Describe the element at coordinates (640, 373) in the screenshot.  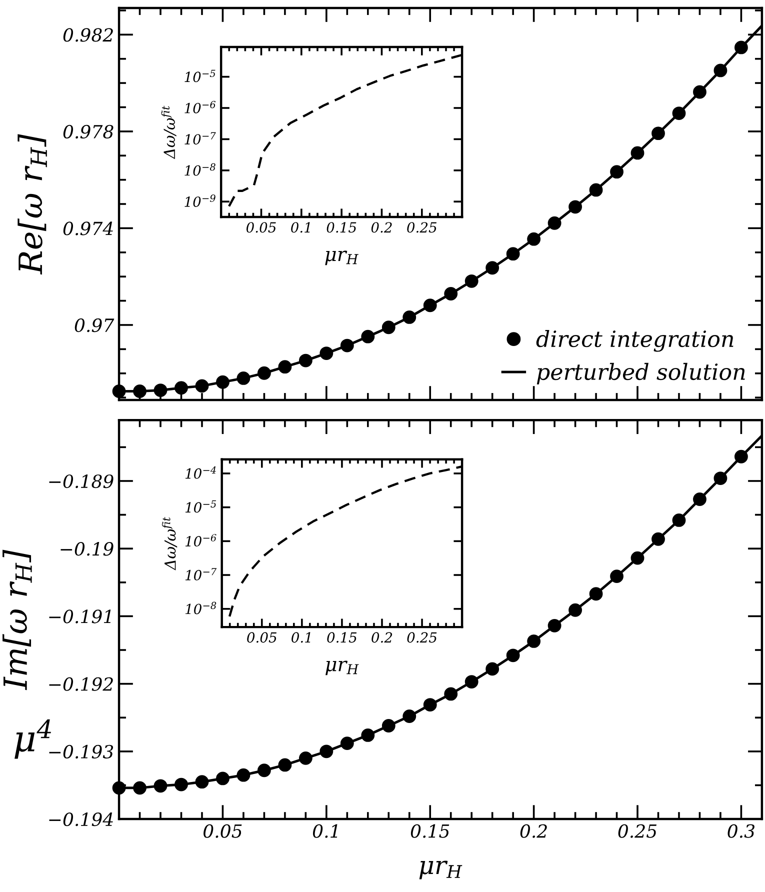
I see `legend-label: perturbed solution` at that location.